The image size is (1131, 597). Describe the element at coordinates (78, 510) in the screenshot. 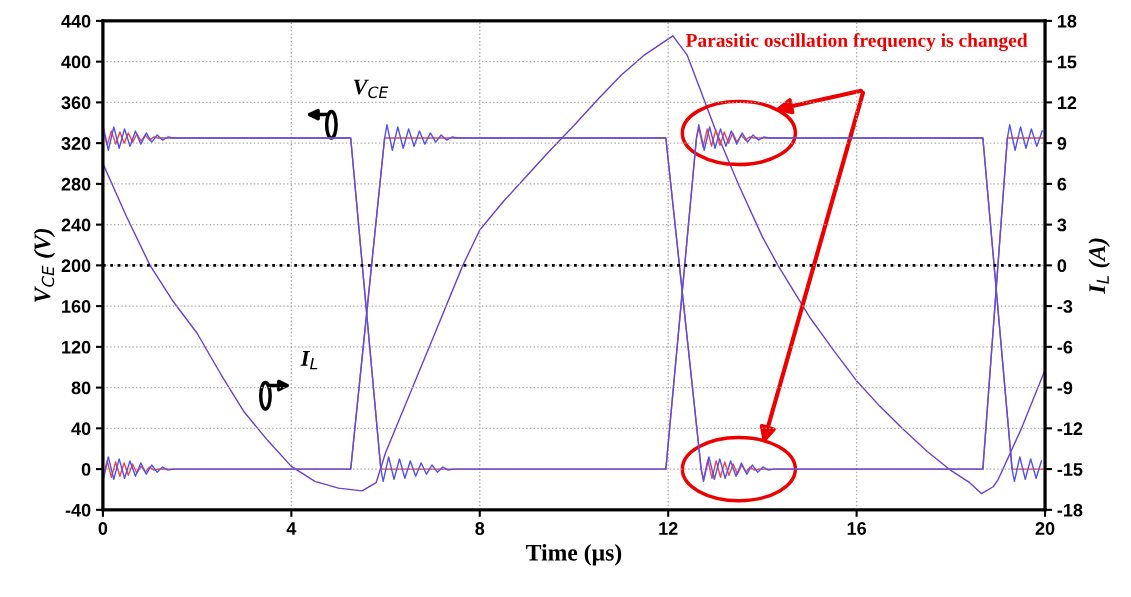

I see `y-tick-label: -40` at that location.